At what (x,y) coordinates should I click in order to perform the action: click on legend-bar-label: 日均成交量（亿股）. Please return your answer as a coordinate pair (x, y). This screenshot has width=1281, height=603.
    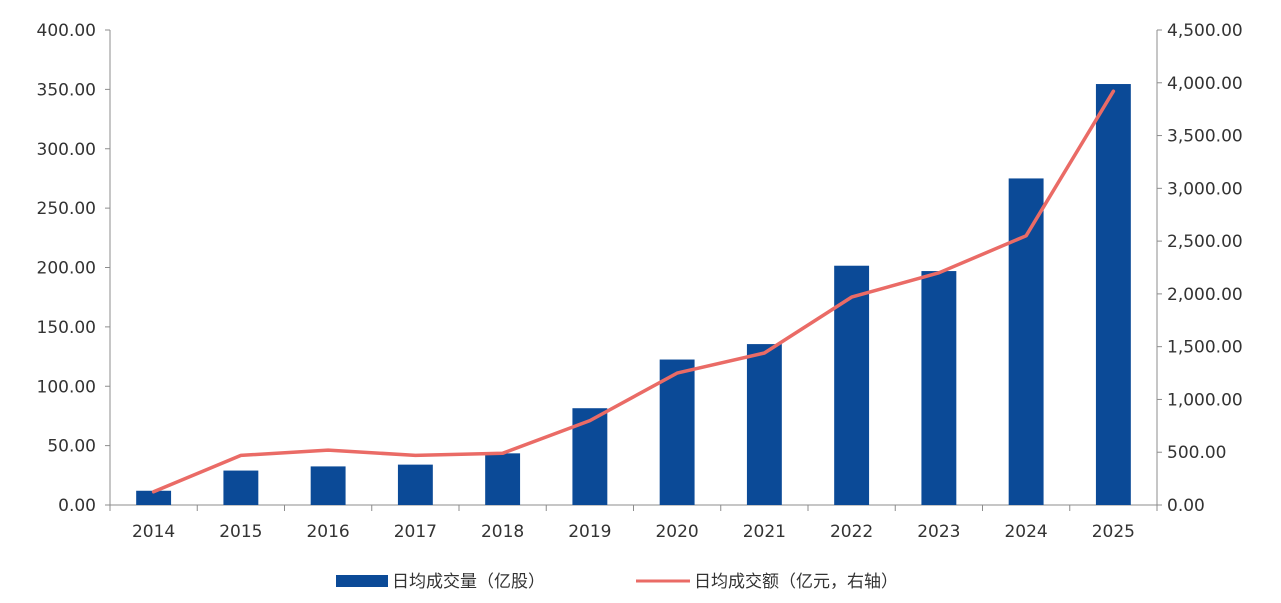
    Looking at the image, I should click on (468, 582).